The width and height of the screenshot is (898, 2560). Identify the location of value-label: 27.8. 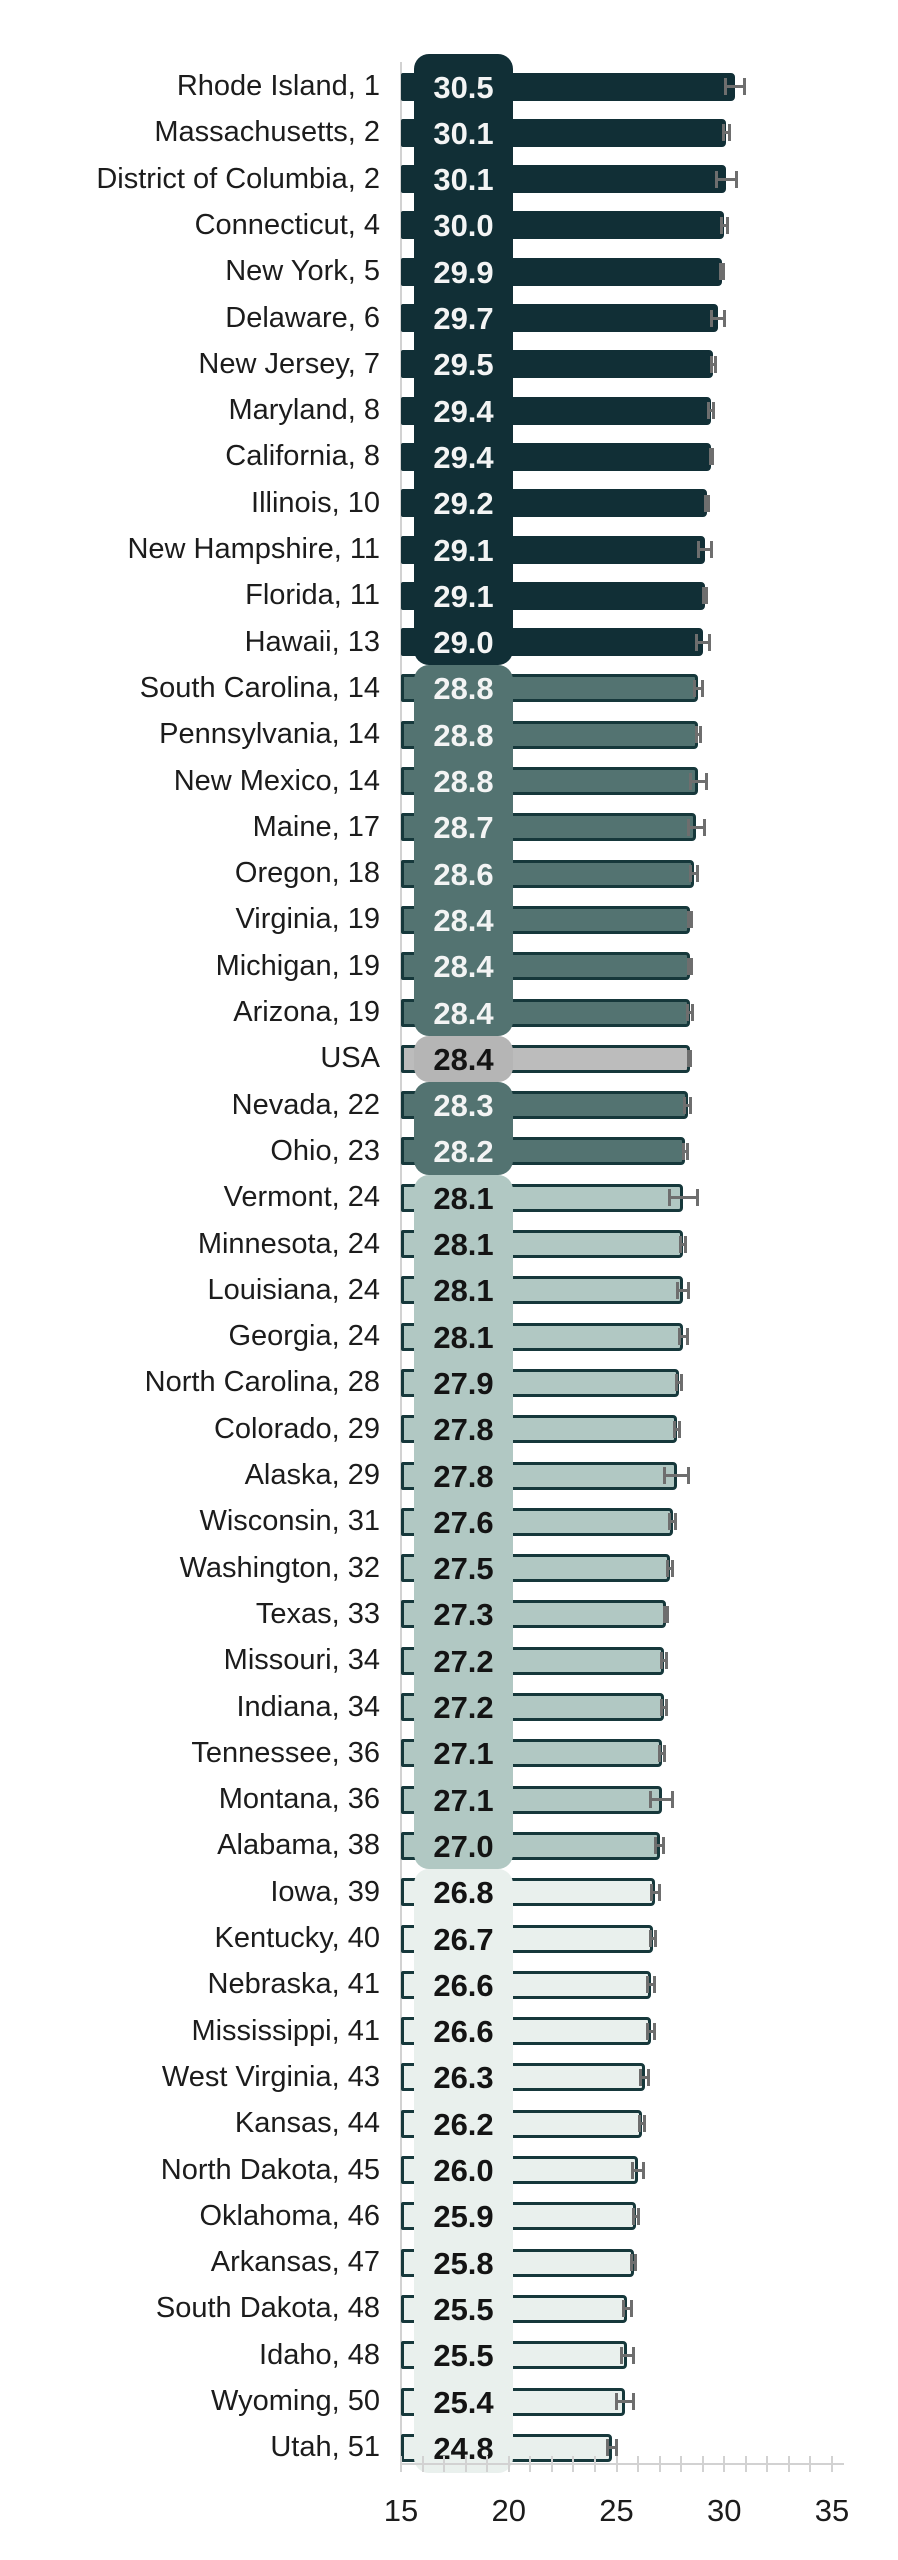
(463, 1430).